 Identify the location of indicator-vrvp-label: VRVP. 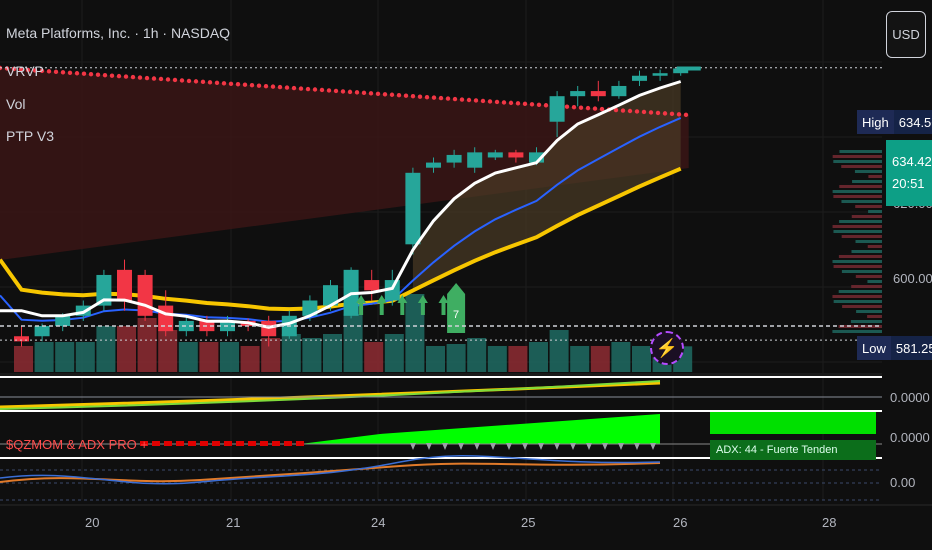
(25, 71).